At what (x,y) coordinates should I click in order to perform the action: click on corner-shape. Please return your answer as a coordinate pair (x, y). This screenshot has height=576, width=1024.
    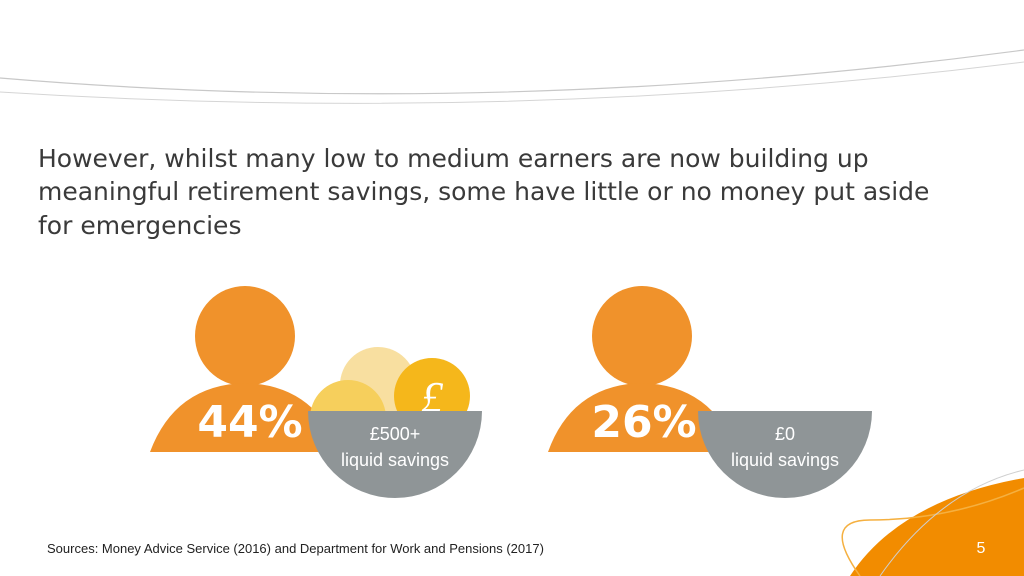
    Looking at the image, I should click on (937, 527).